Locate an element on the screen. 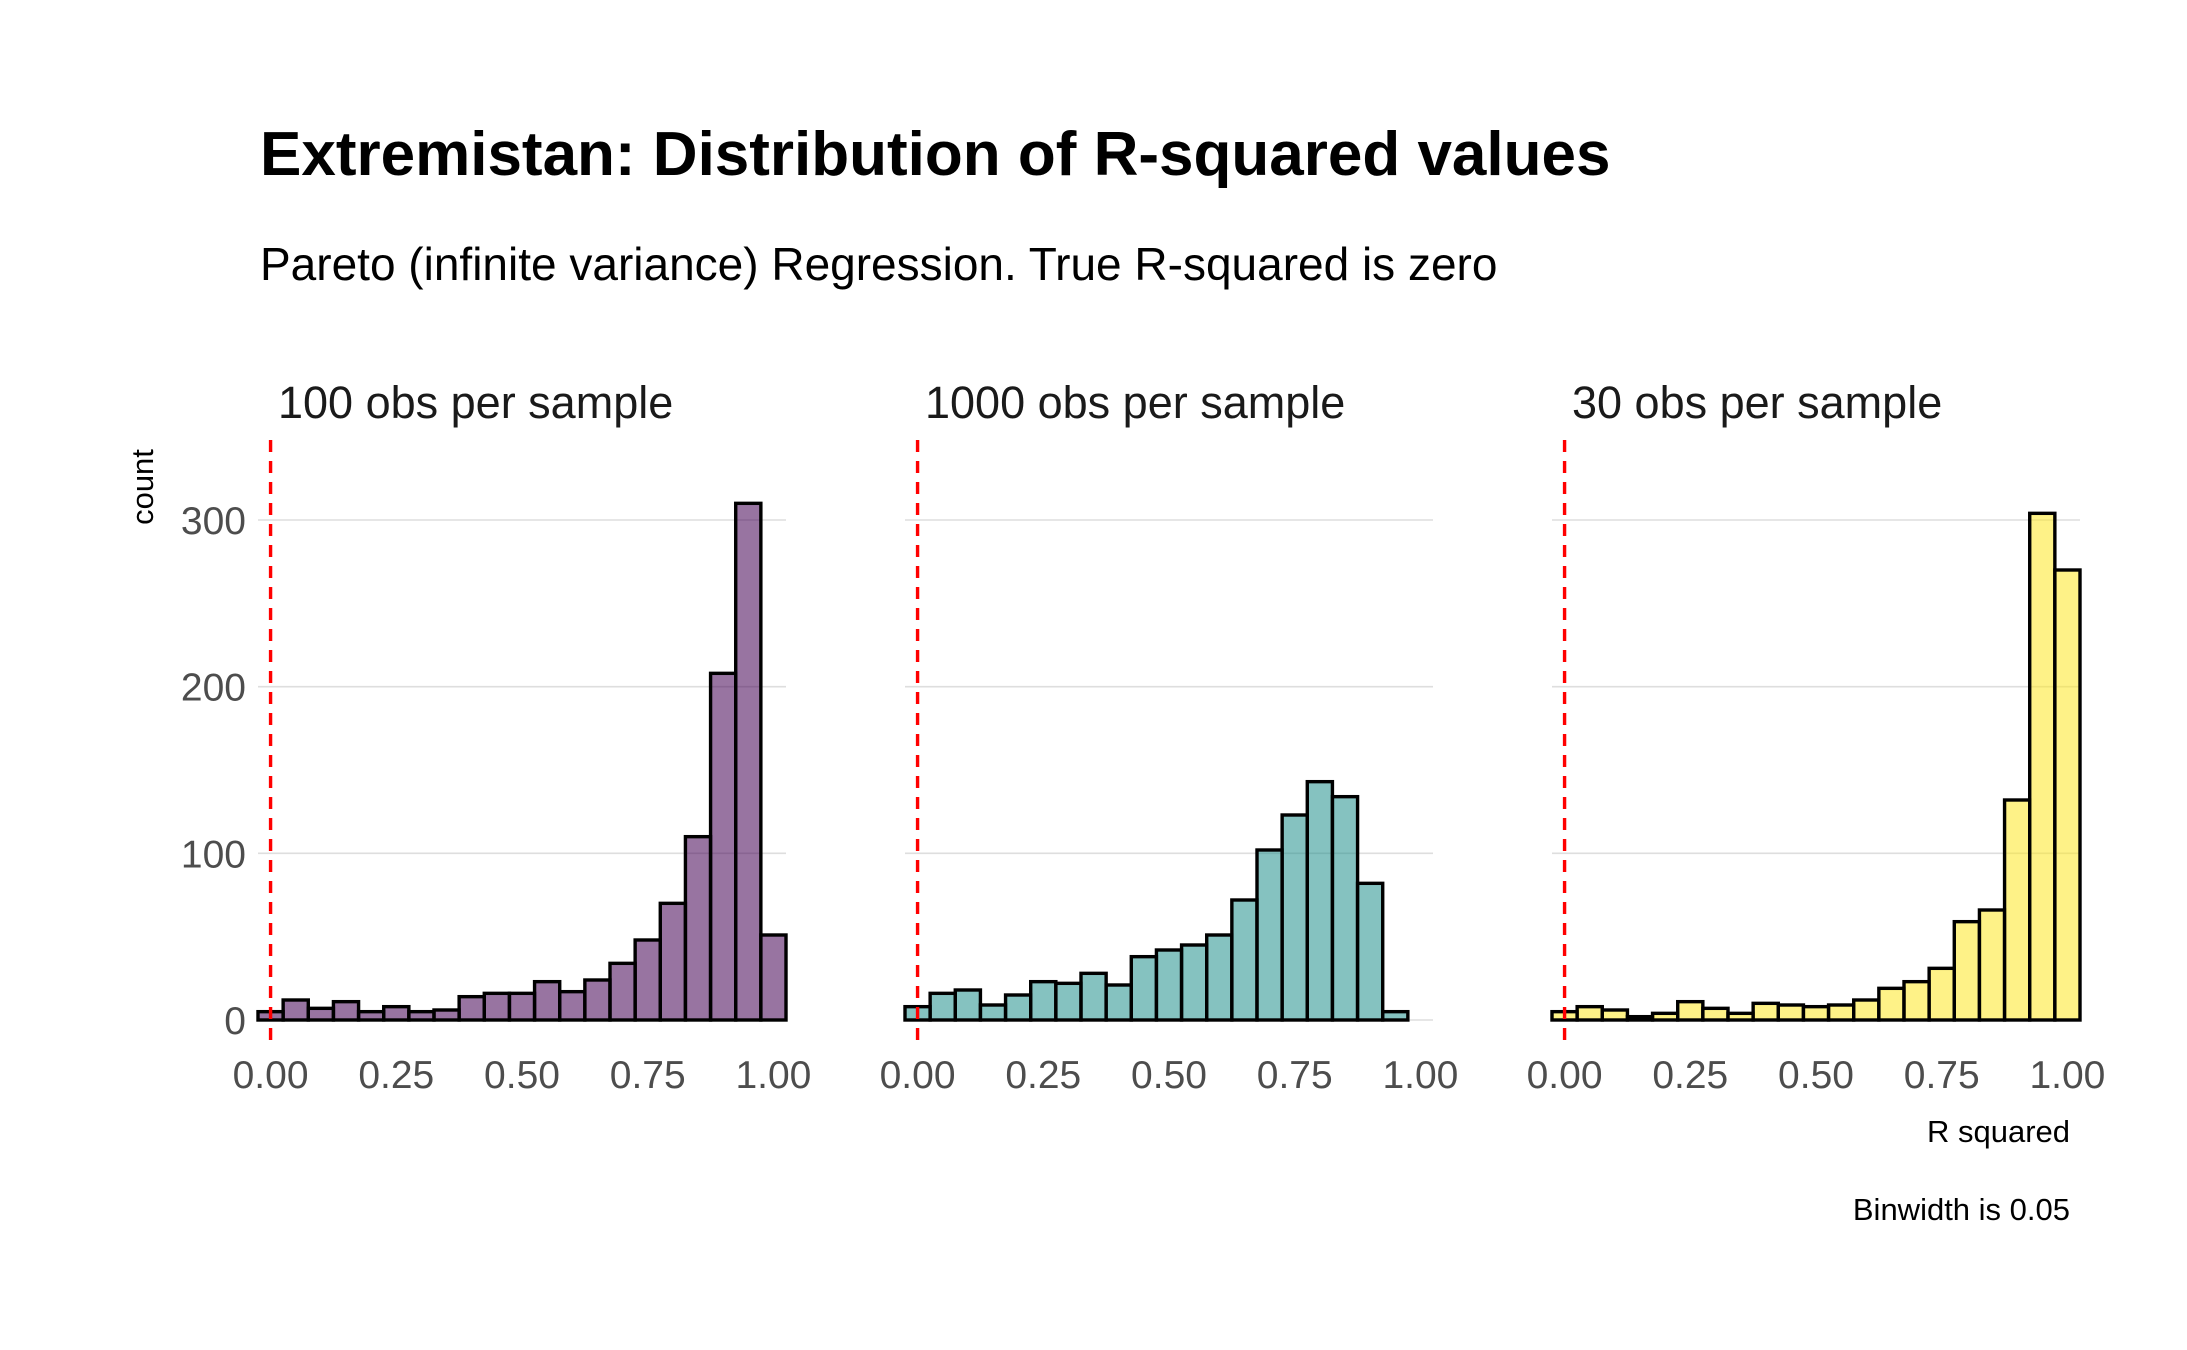  caption: Binwidth is 0.05 is located at coordinates (1961, 1209).